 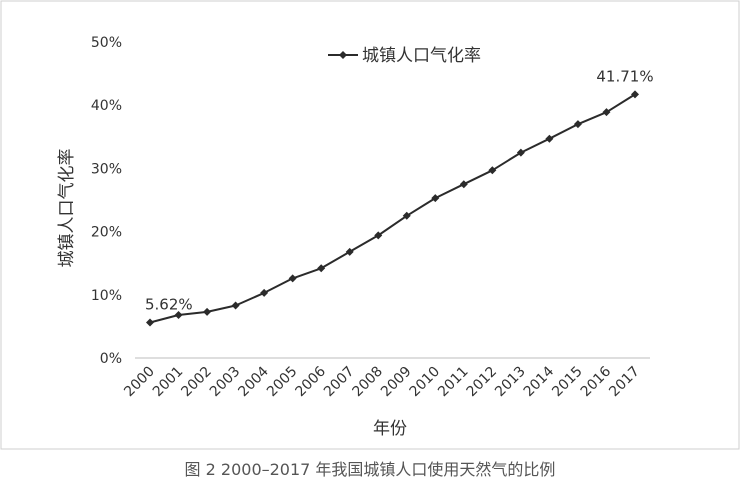 What do you see at coordinates (106, 233) in the screenshot?
I see `y-tick-label: 20%` at bounding box center [106, 233].